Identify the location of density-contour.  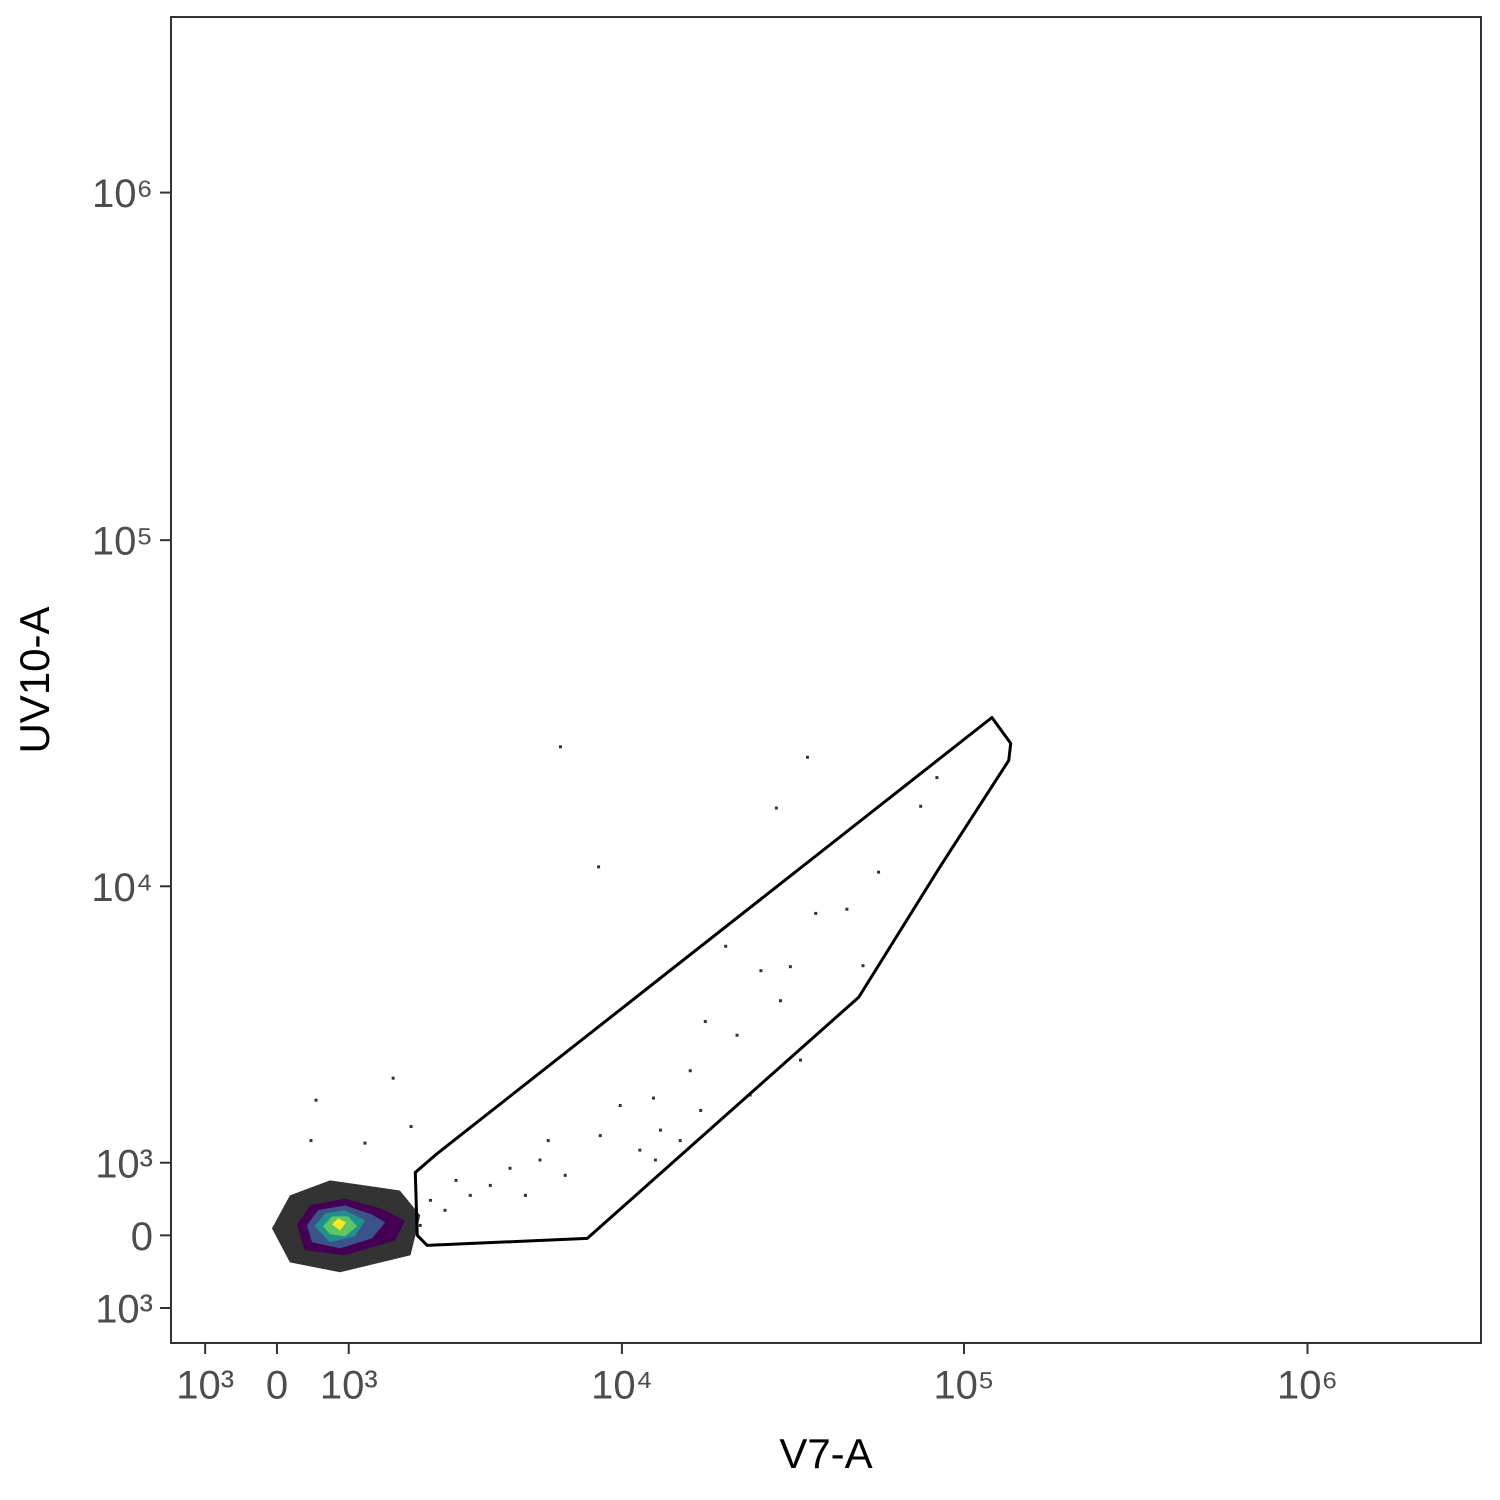
(339, 1224).